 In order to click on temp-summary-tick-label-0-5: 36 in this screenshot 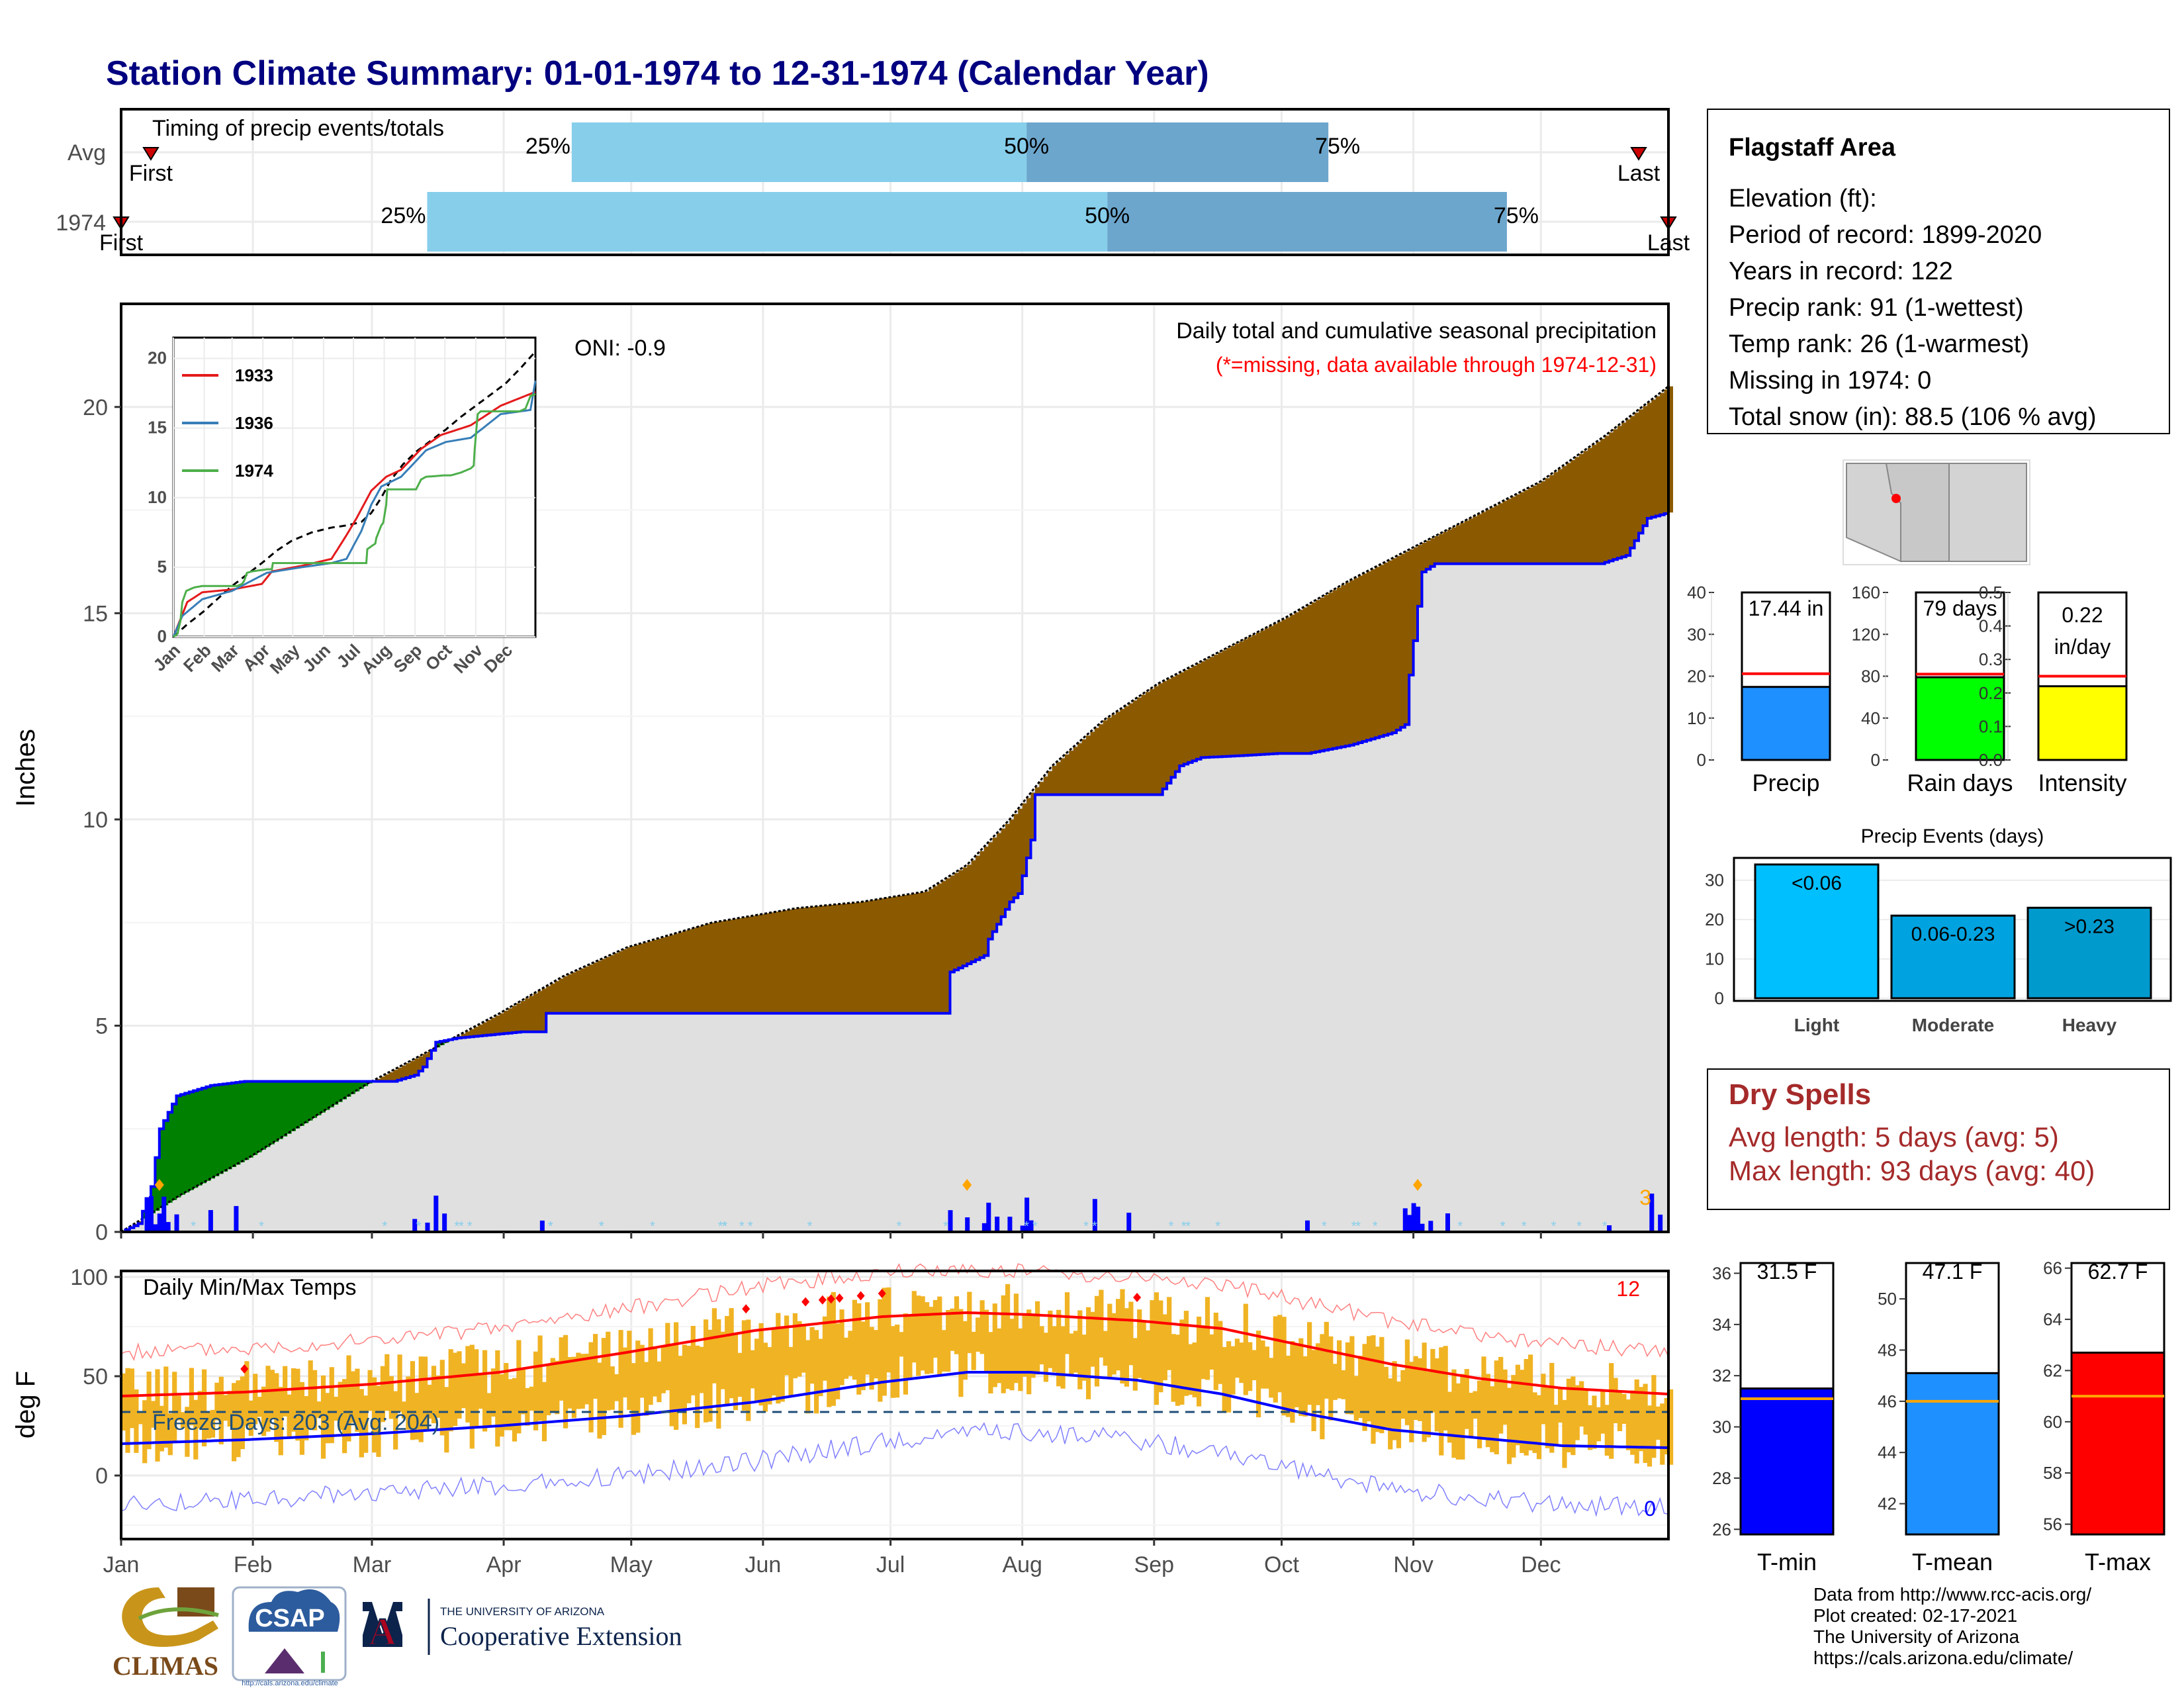, I will do `click(1721, 1273)`.